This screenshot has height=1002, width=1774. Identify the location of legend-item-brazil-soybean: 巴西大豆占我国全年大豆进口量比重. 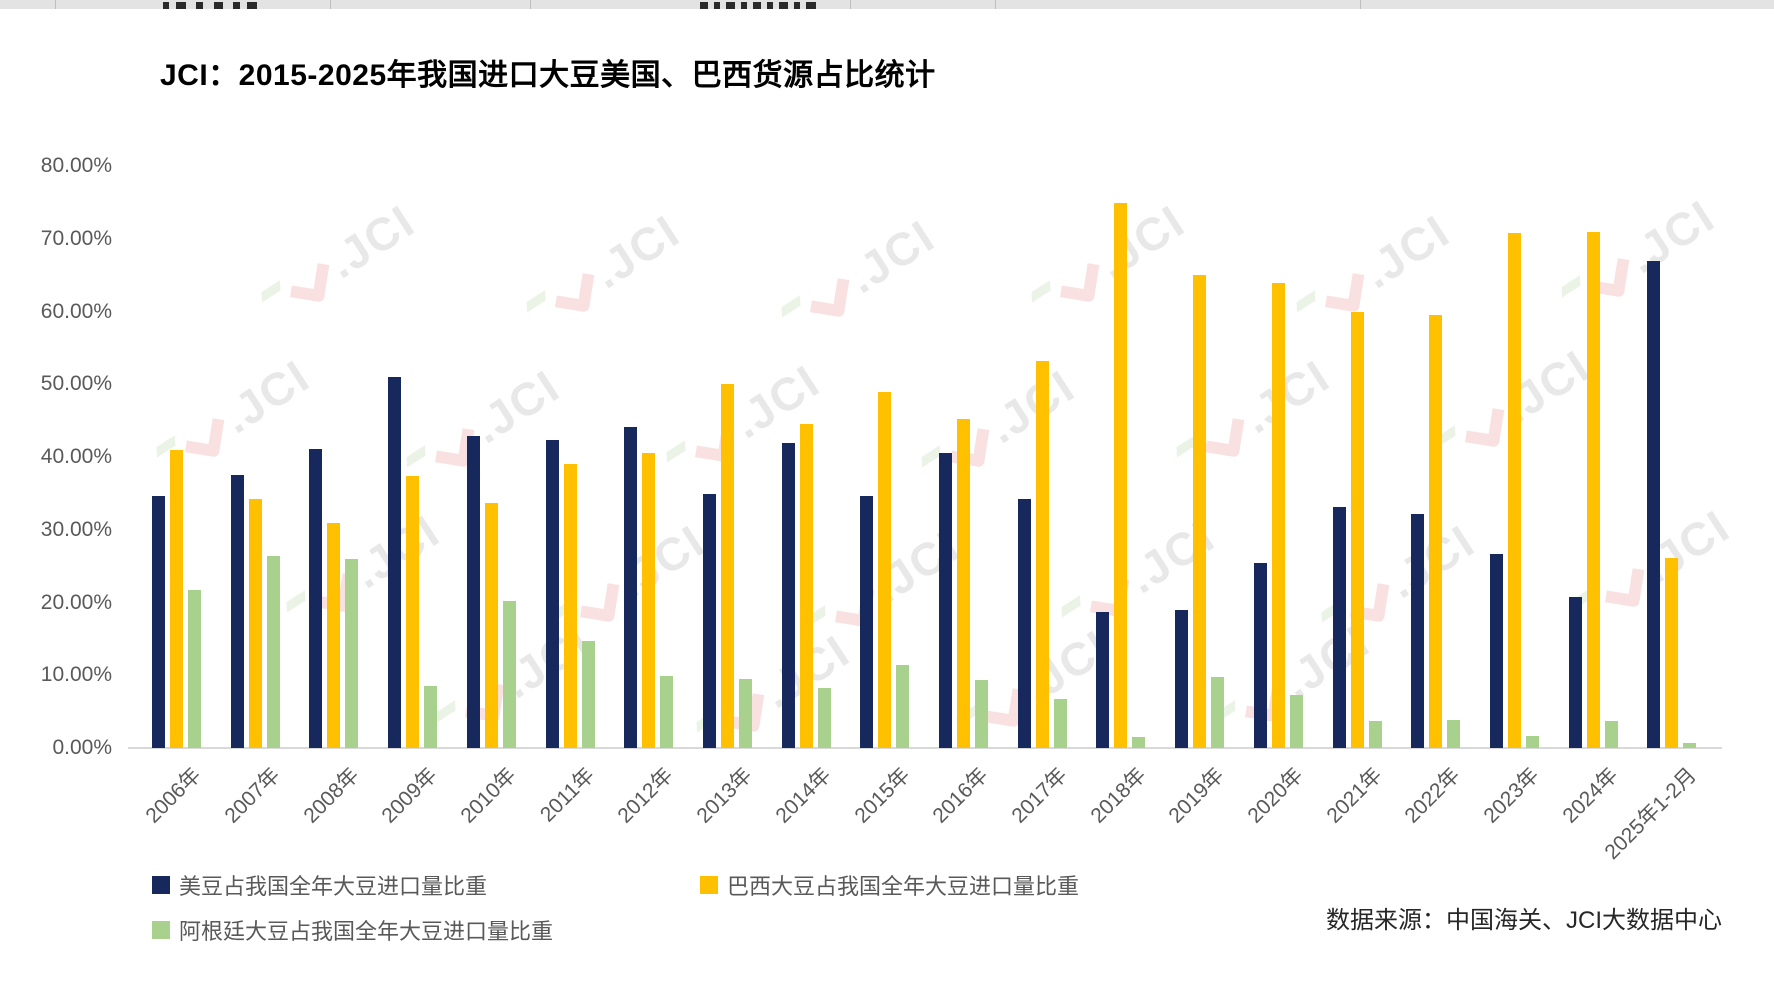
(889, 885).